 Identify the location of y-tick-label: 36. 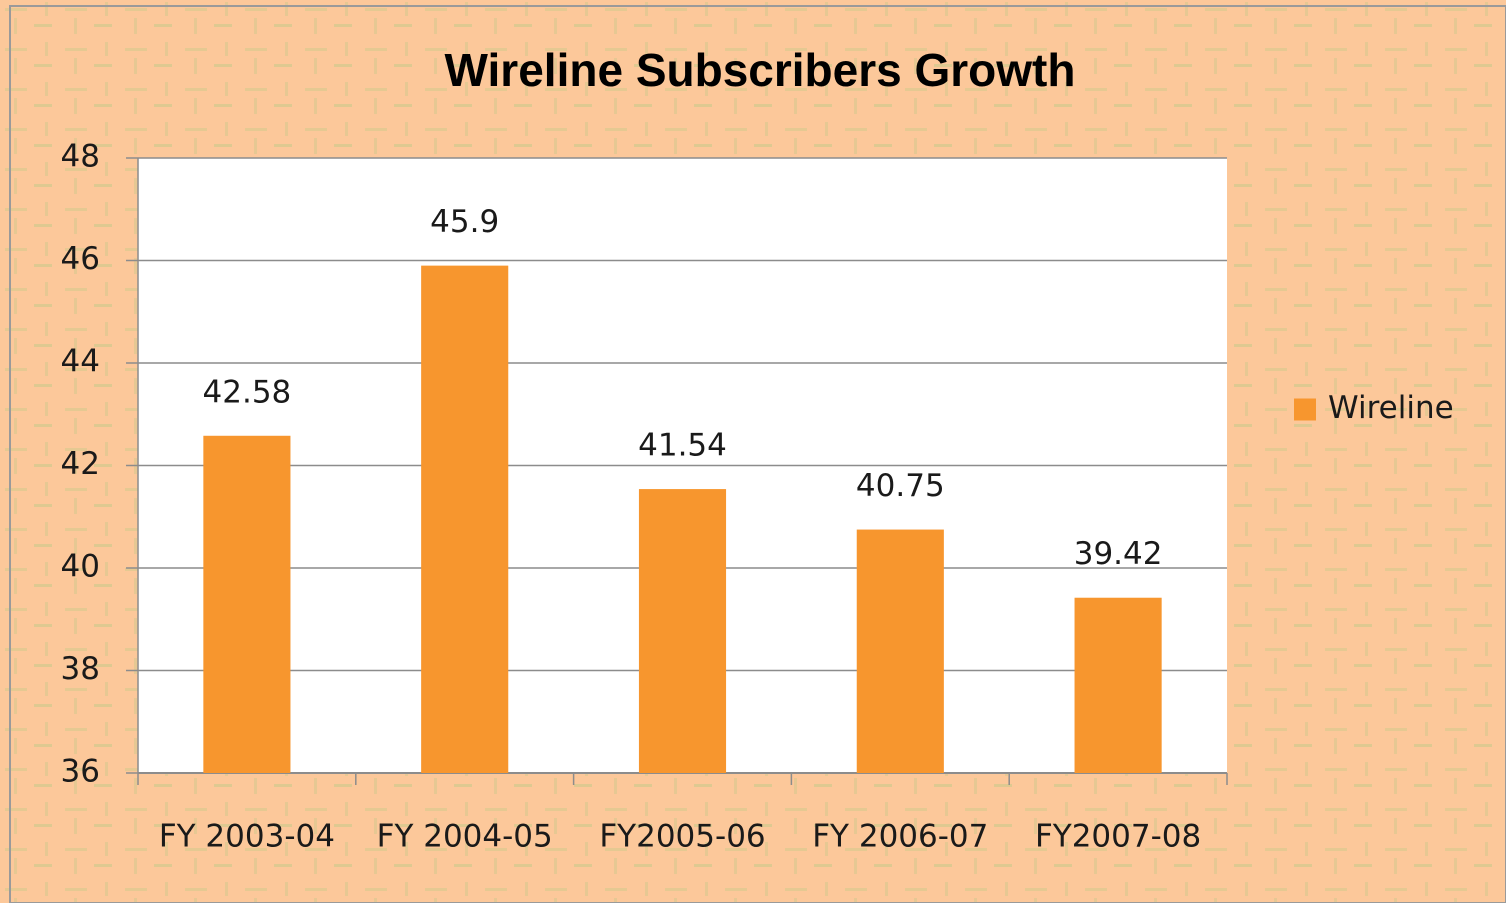
(80, 772).